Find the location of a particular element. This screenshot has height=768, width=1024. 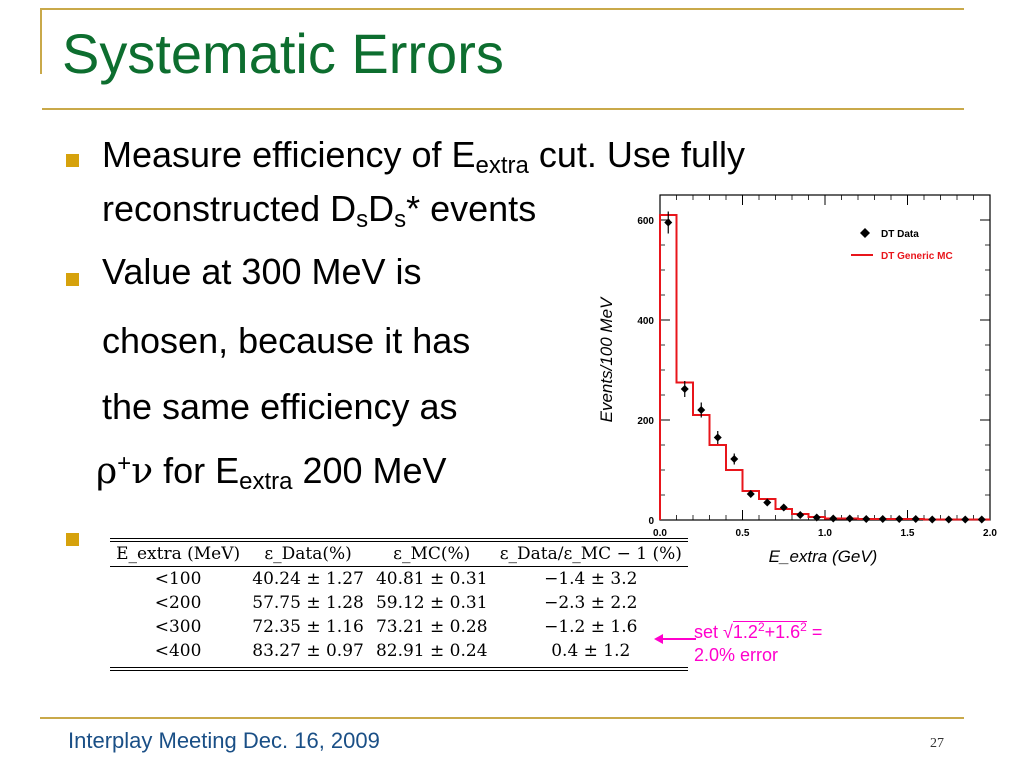

y-tick-label: 600 is located at coordinates (645, 221).